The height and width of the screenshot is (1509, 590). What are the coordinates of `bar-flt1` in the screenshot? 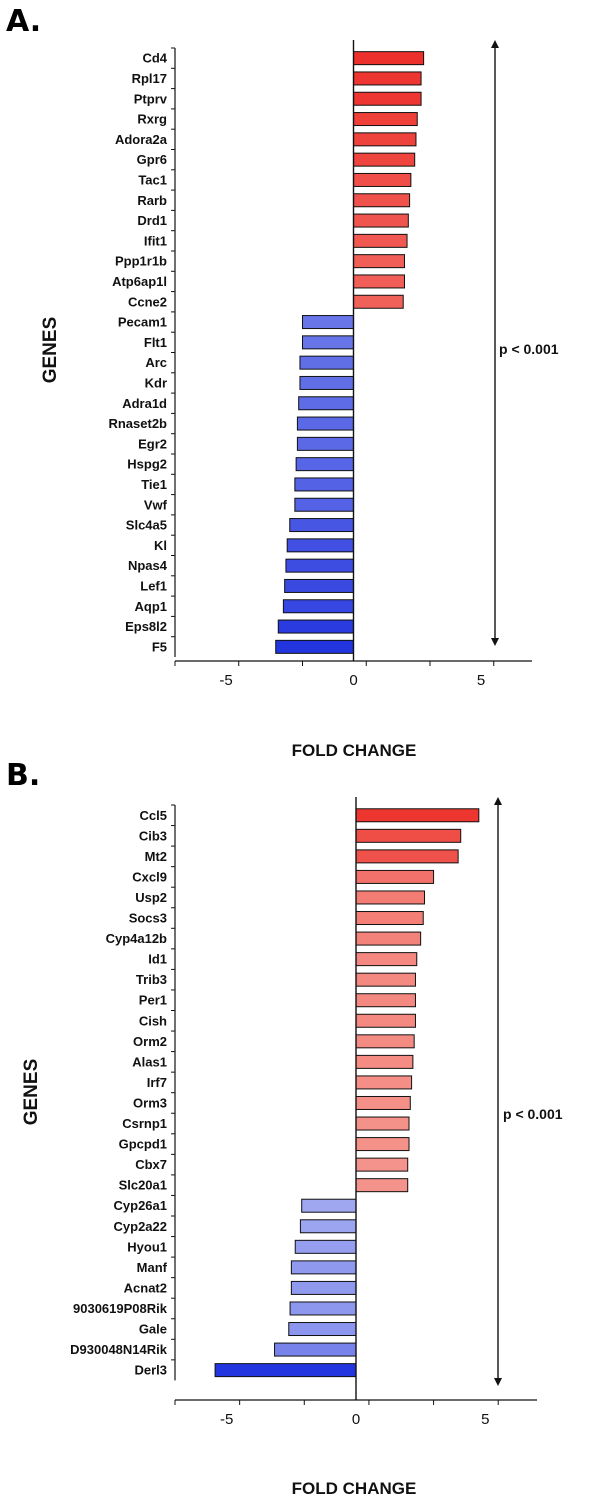 It's located at (328, 342).